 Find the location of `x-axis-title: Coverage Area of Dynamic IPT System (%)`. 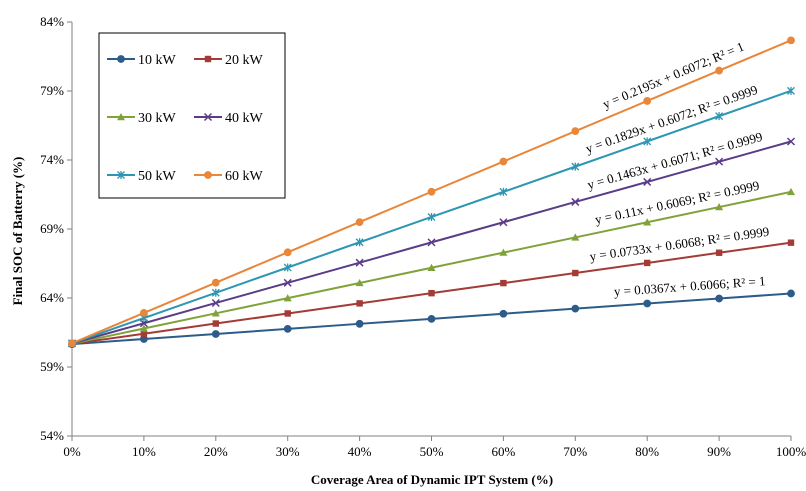

x-axis-title: Coverage Area of Dynamic IPT System (%) is located at coordinates (432, 479).